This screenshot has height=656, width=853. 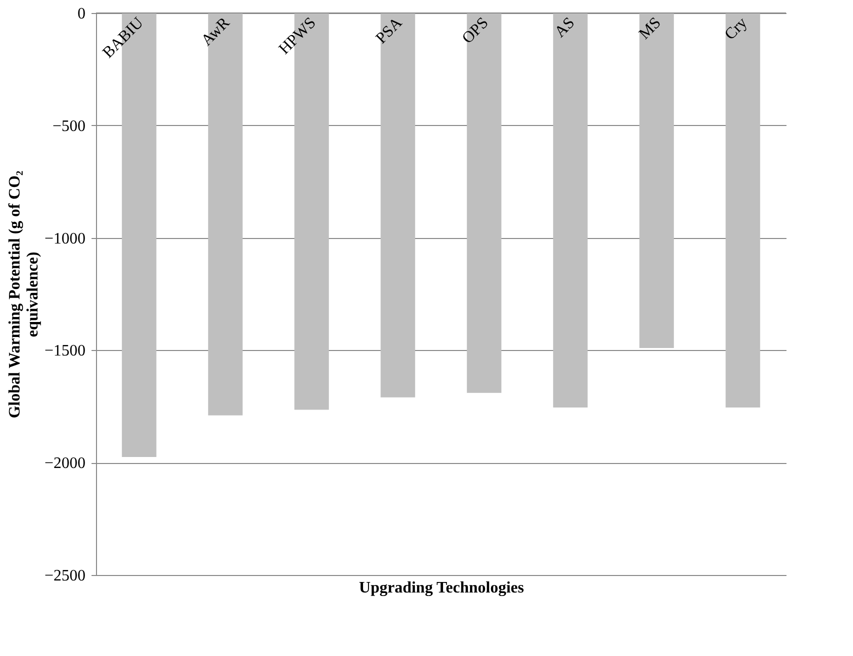 I want to click on x-tick-label: Cry, so click(x=736, y=29).